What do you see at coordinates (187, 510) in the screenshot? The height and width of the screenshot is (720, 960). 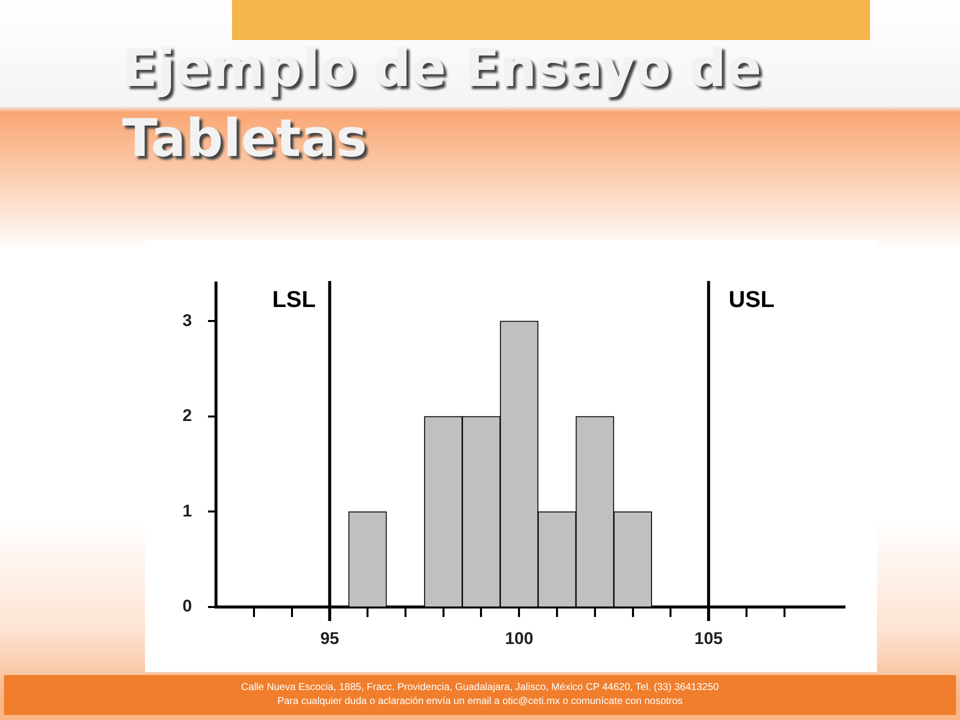 I see `y-tick-label: 1` at bounding box center [187, 510].